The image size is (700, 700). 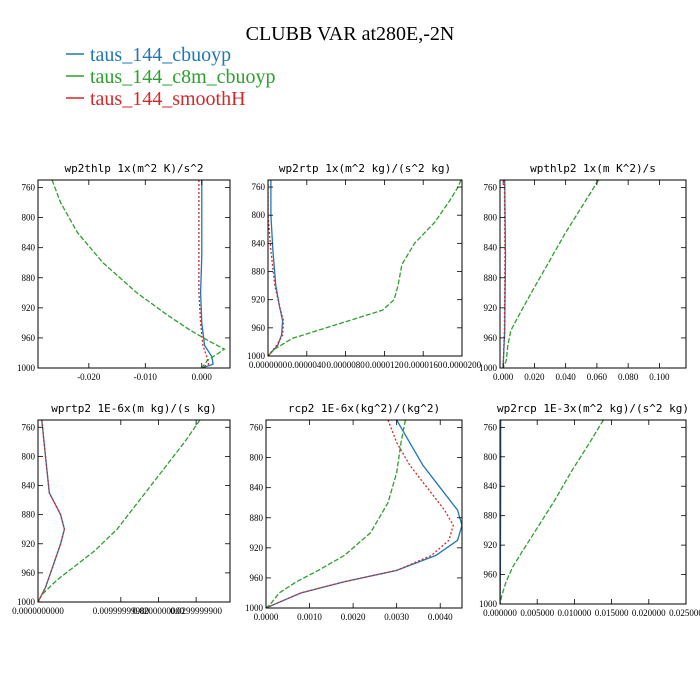 I want to click on x-tick-label: 0.025000, so click(x=684, y=613).